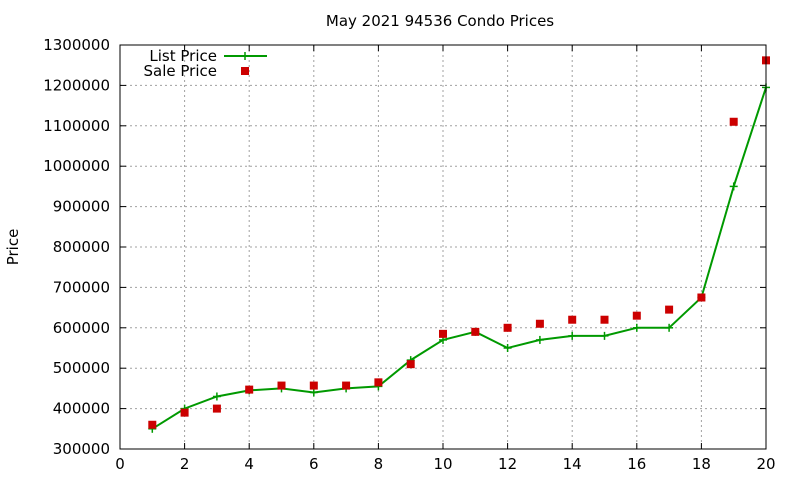 This screenshot has height=480, width=800. I want to click on x-tick-label: 8, so click(379, 464).